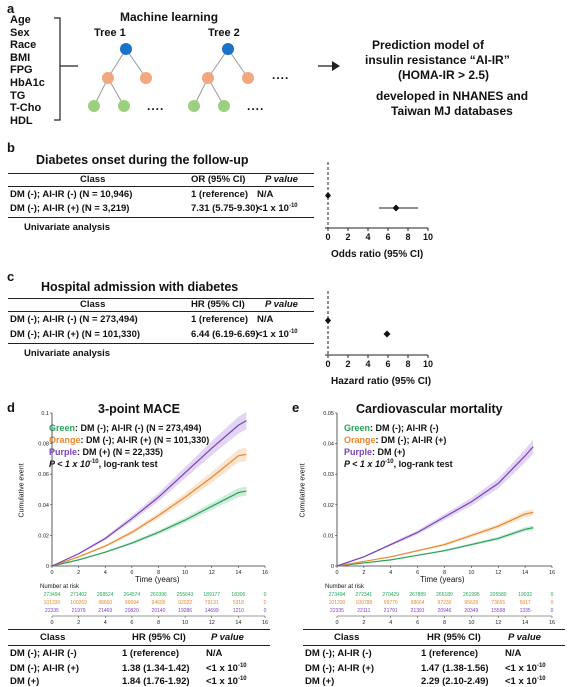 Image resolution: width=569 pixels, height=687 pixels. I want to click on risk-axis-label: 6, so click(131, 623).